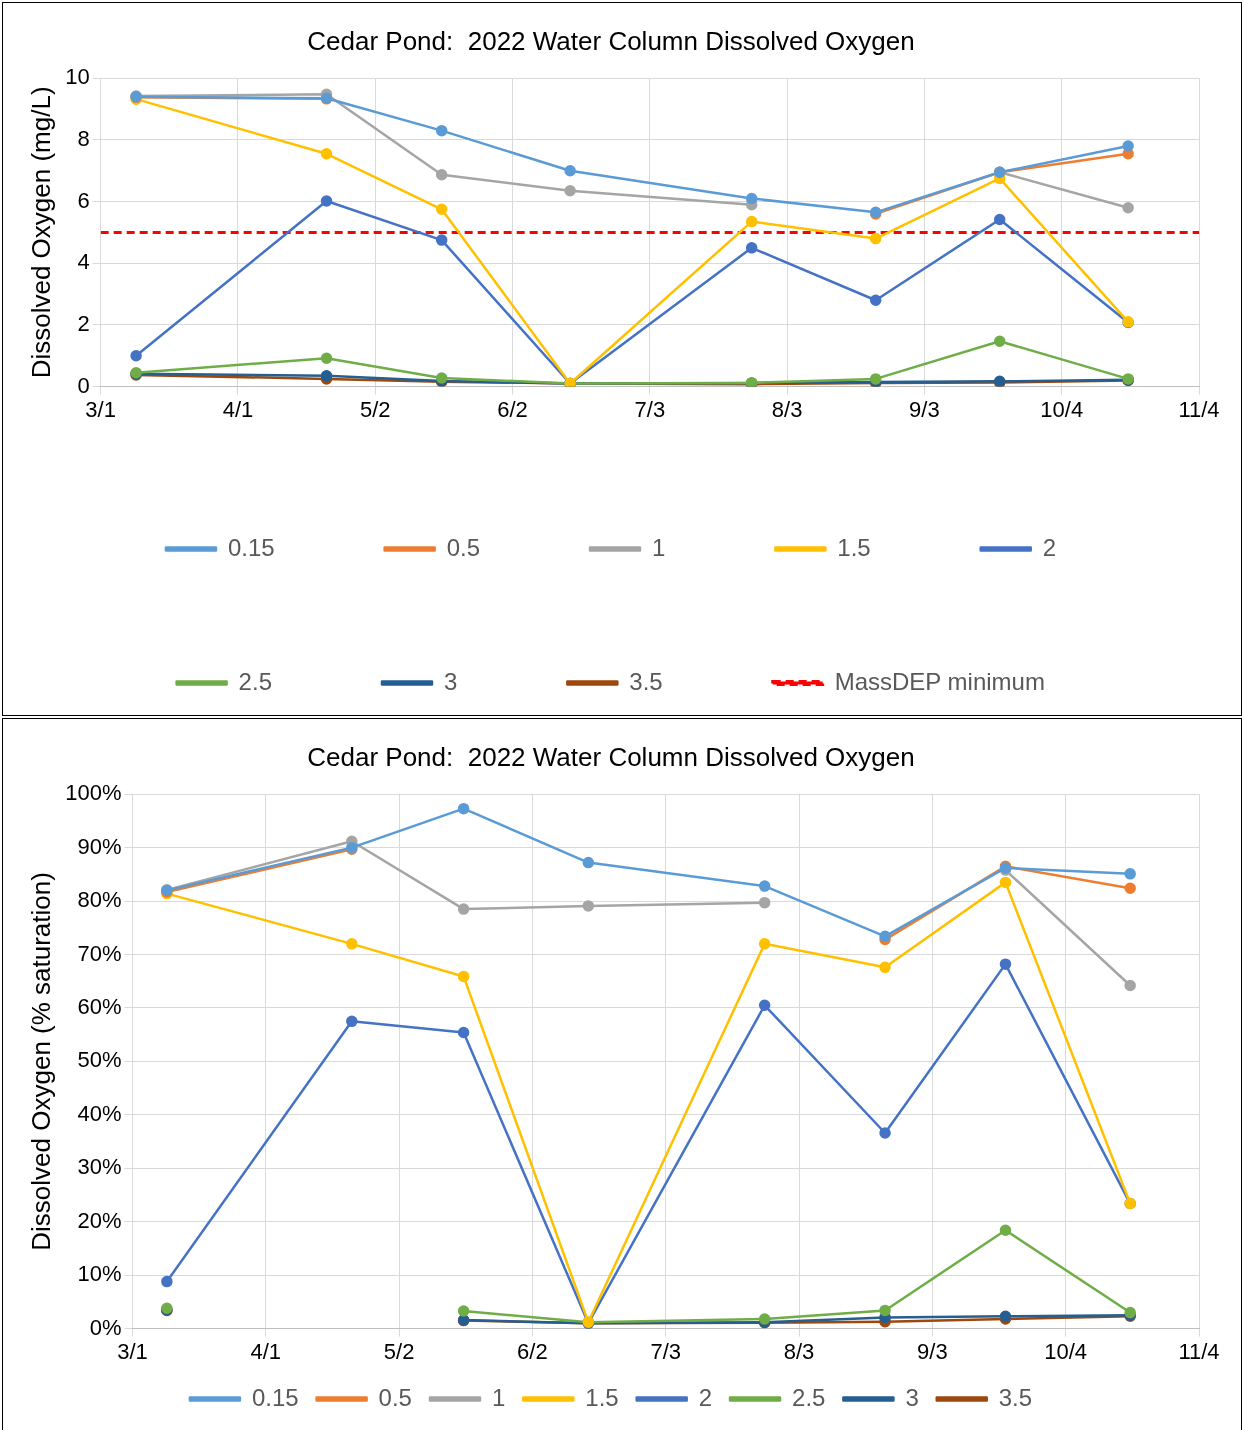 The image size is (1244, 1430). I want to click on y-tick-label: 70%, so click(99, 953).